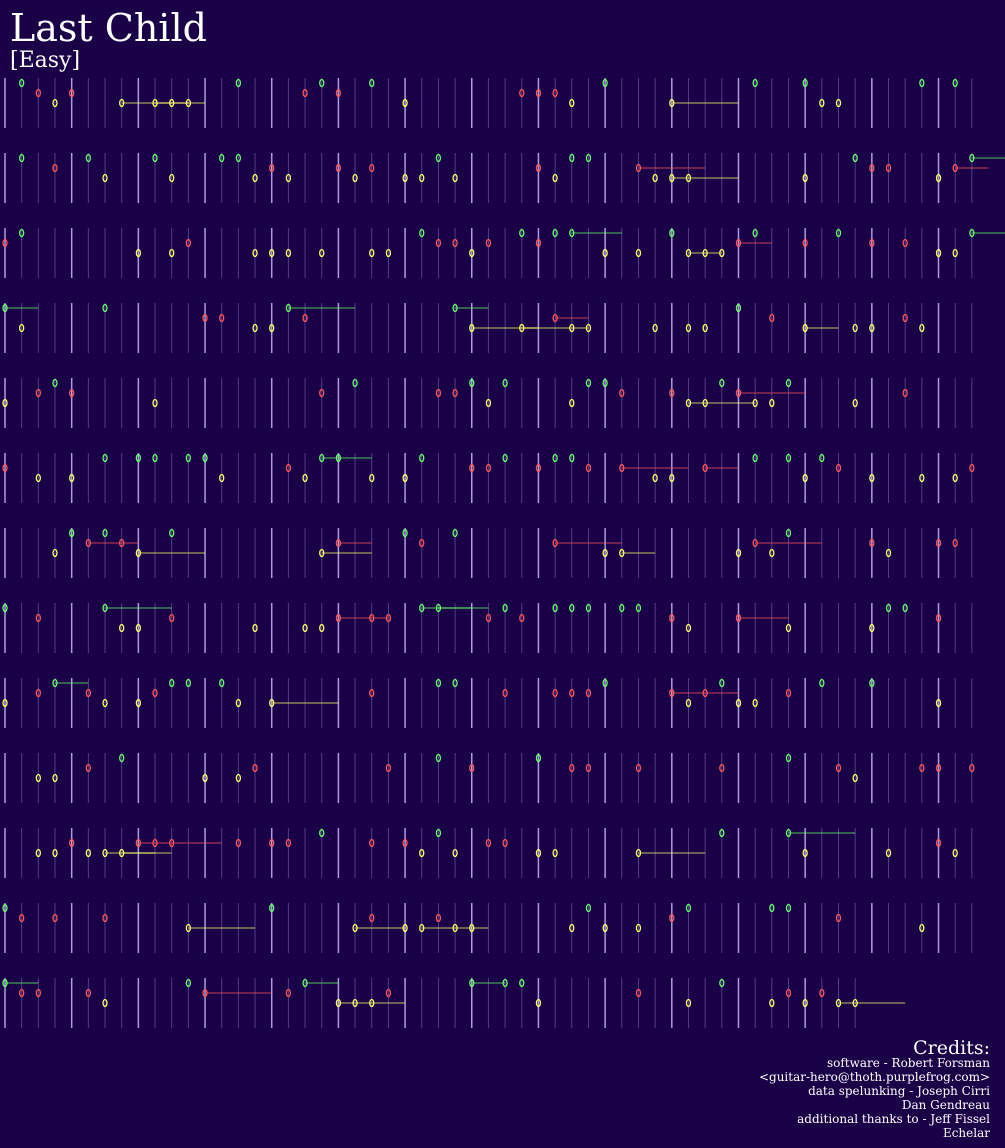 This screenshot has height=1148, width=1005. I want to click on credits-heading: Credits:, so click(951, 1048).